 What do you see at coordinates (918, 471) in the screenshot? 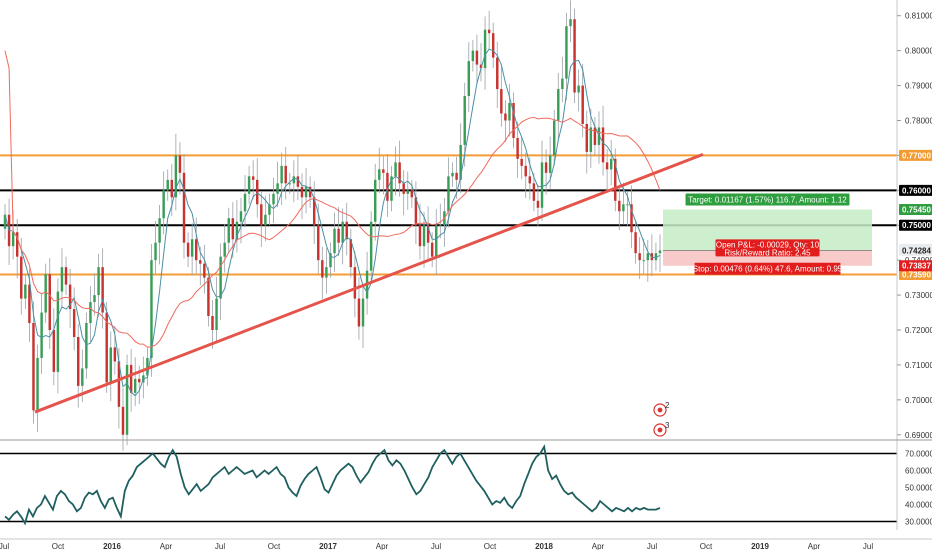
I see `oscillator-tick-label: 60.0000` at bounding box center [918, 471].